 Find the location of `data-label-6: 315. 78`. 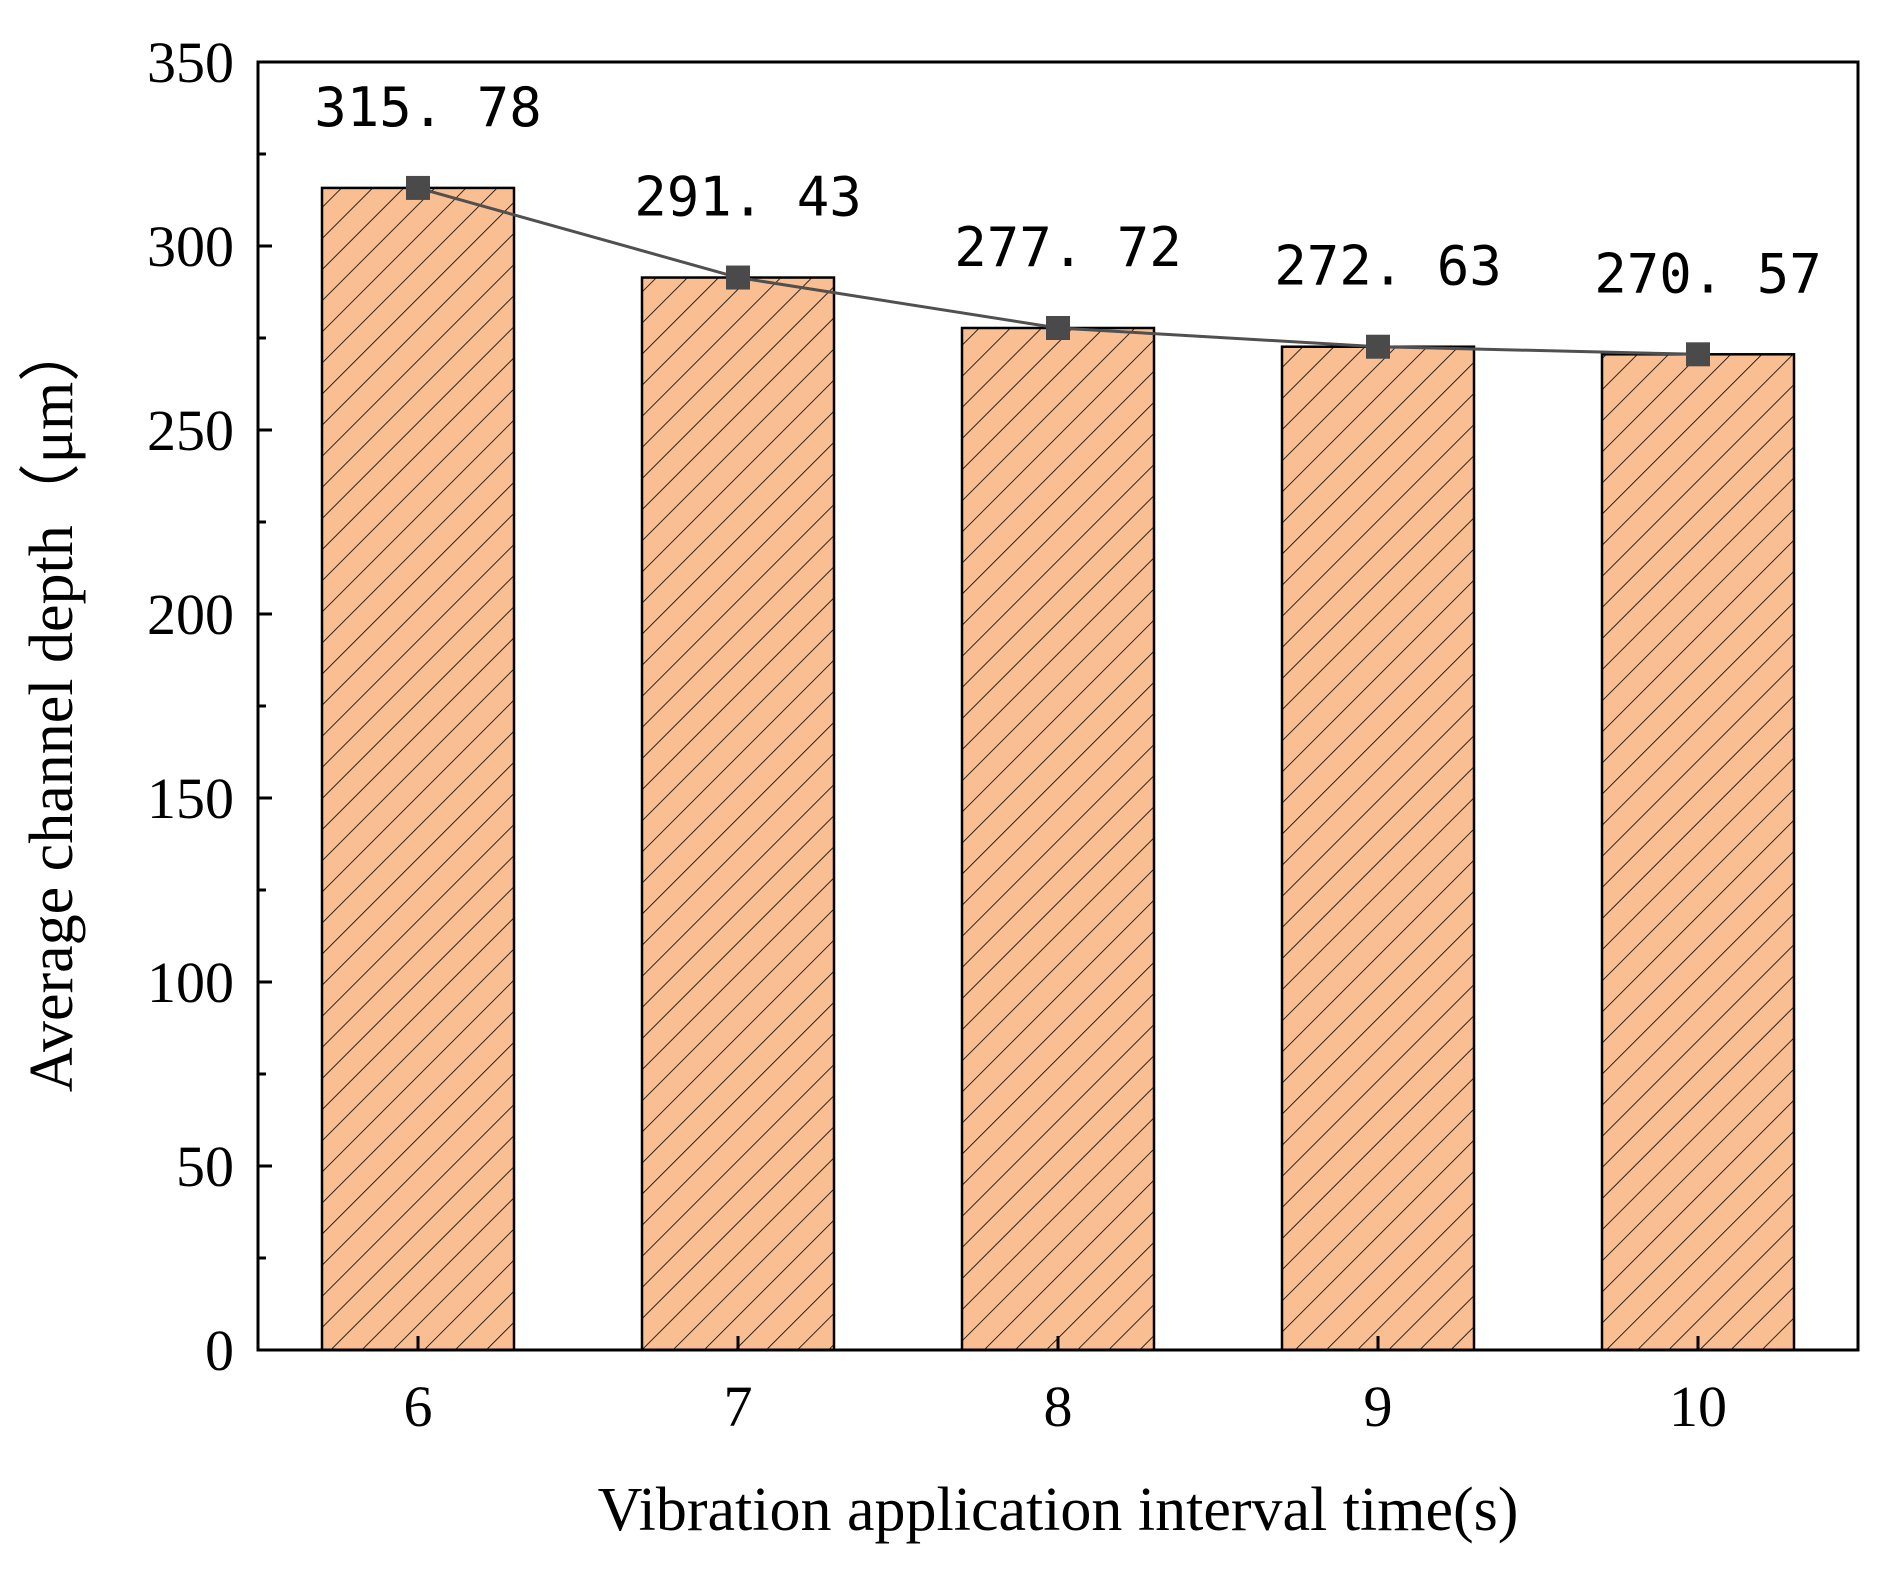

data-label-6: 315. 78 is located at coordinates (428, 107).